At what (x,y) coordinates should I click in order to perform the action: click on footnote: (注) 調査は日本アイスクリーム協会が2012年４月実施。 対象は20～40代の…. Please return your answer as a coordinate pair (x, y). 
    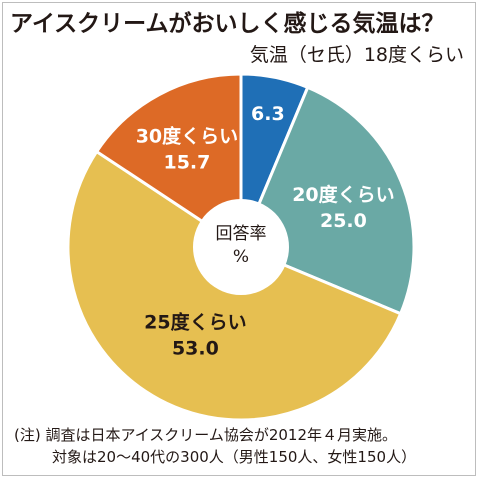
    Looking at the image, I should click on (215, 446).